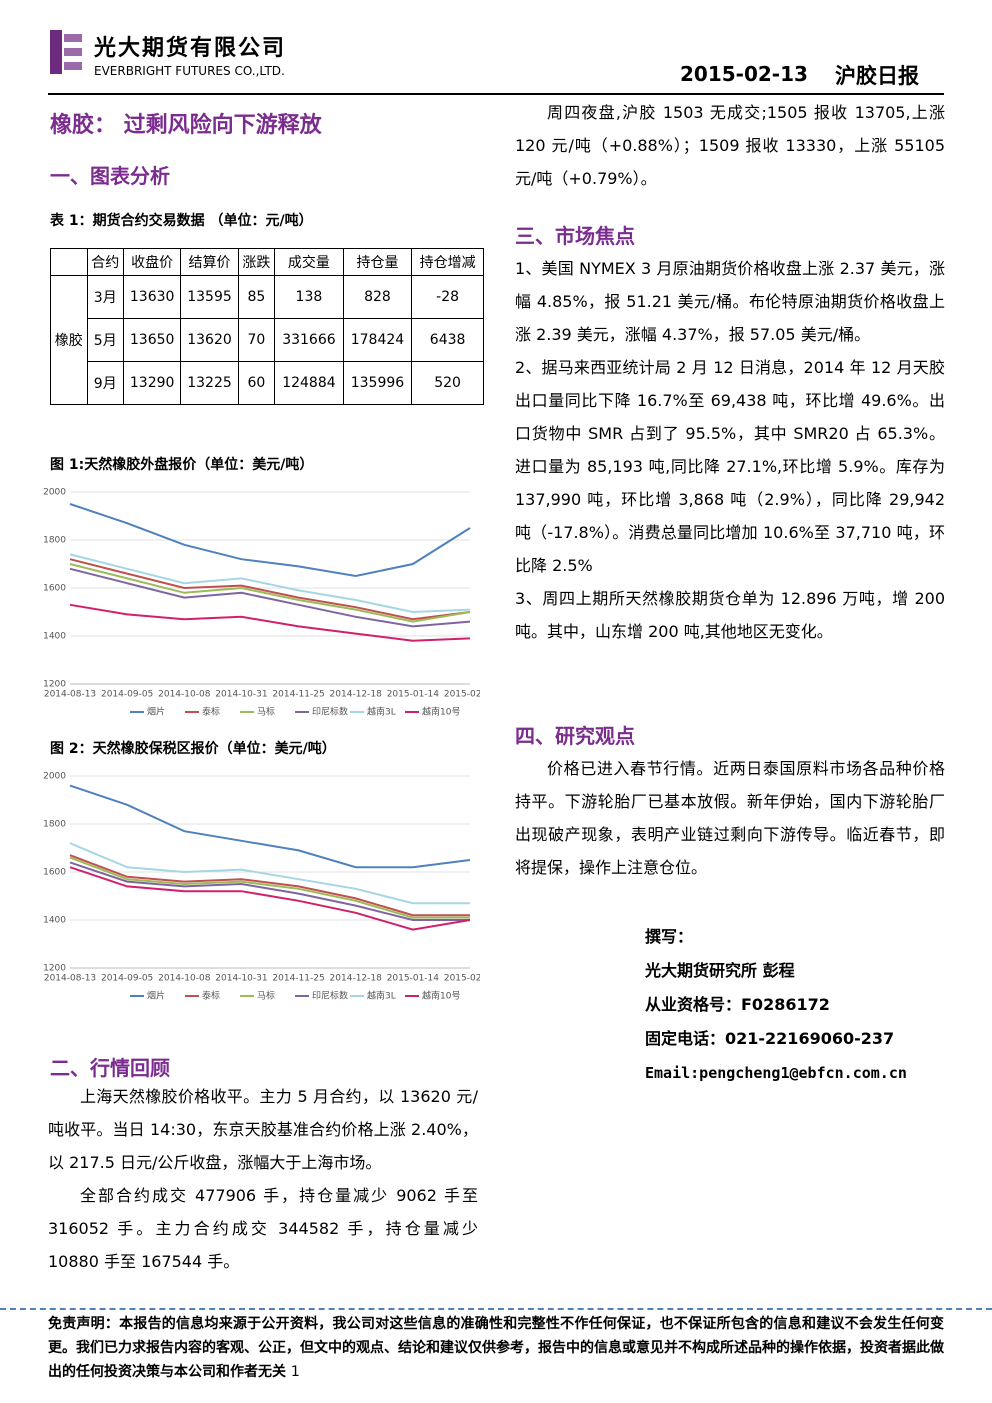 The width and height of the screenshot is (992, 1403). What do you see at coordinates (496, 94) in the screenshot?
I see `header-rule` at bounding box center [496, 94].